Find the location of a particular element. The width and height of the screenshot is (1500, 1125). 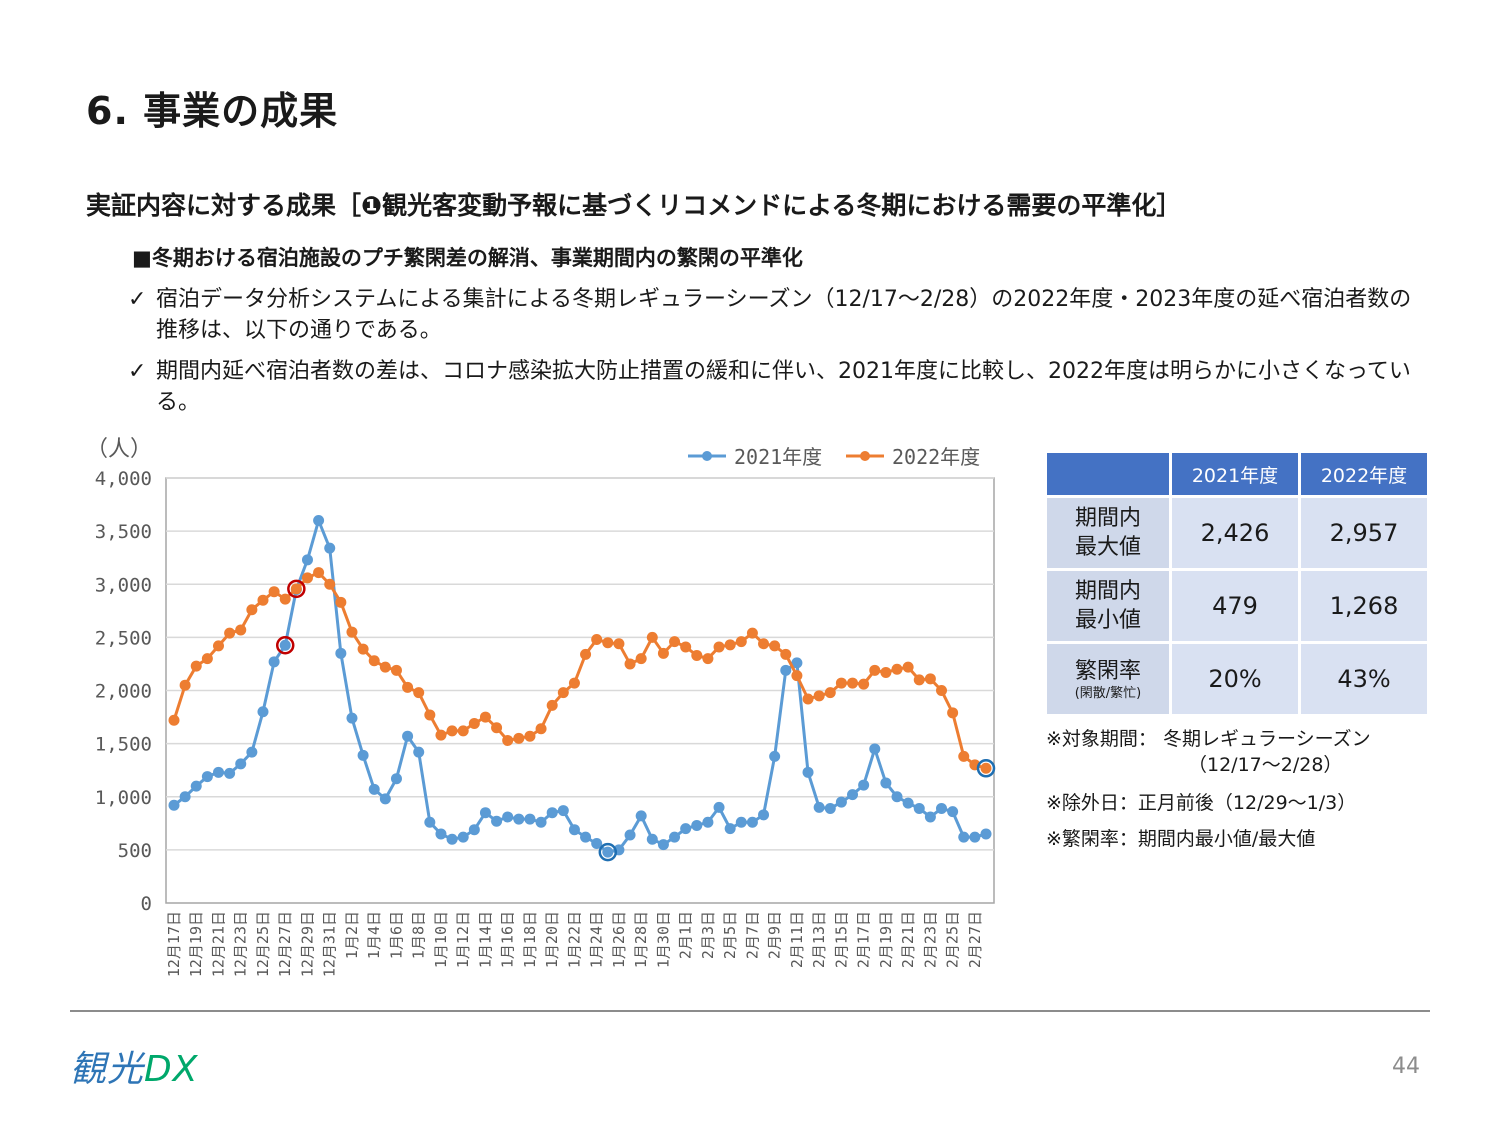

table-header-row: 2021年度 2022年度 is located at coordinates (1237, 474).